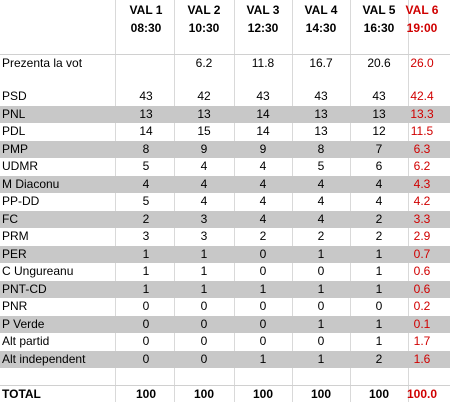 This screenshot has height=404, width=450. Describe the element at coordinates (225, 184) in the screenshot. I see `table-row: M Diaconu 4 4 4 4 4 4.3` at that location.